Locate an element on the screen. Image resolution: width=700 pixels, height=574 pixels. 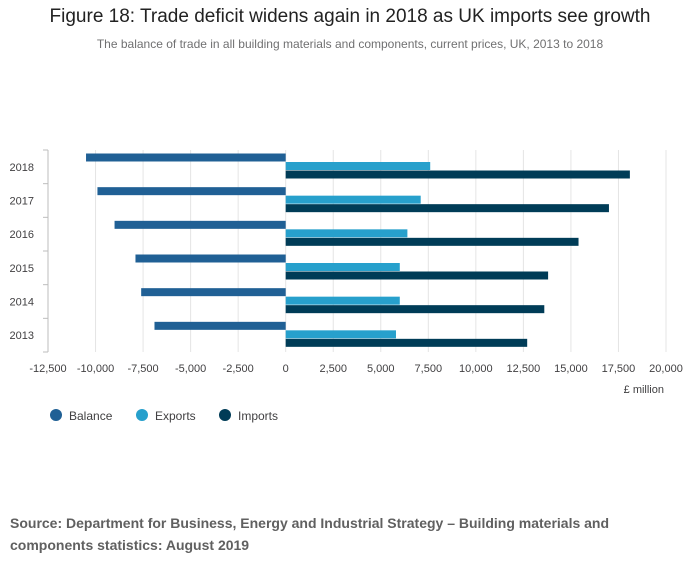
y-tick-label: 2016 is located at coordinates (22, 235).